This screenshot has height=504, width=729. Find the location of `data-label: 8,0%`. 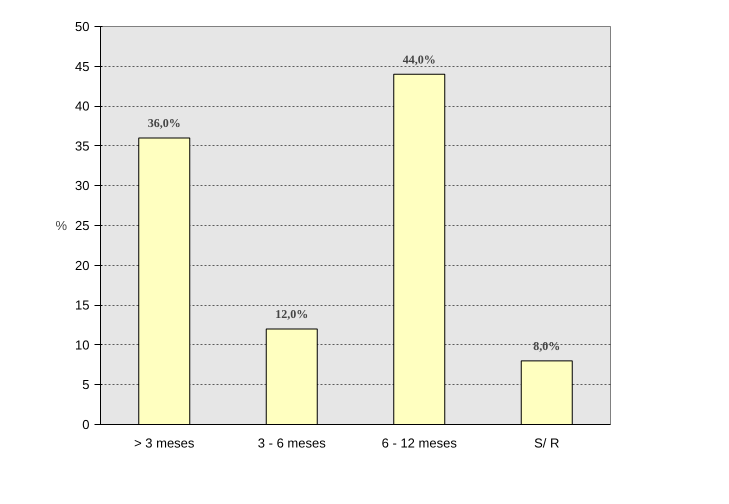

data-label: 8,0% is located at coordinates (546, 345).